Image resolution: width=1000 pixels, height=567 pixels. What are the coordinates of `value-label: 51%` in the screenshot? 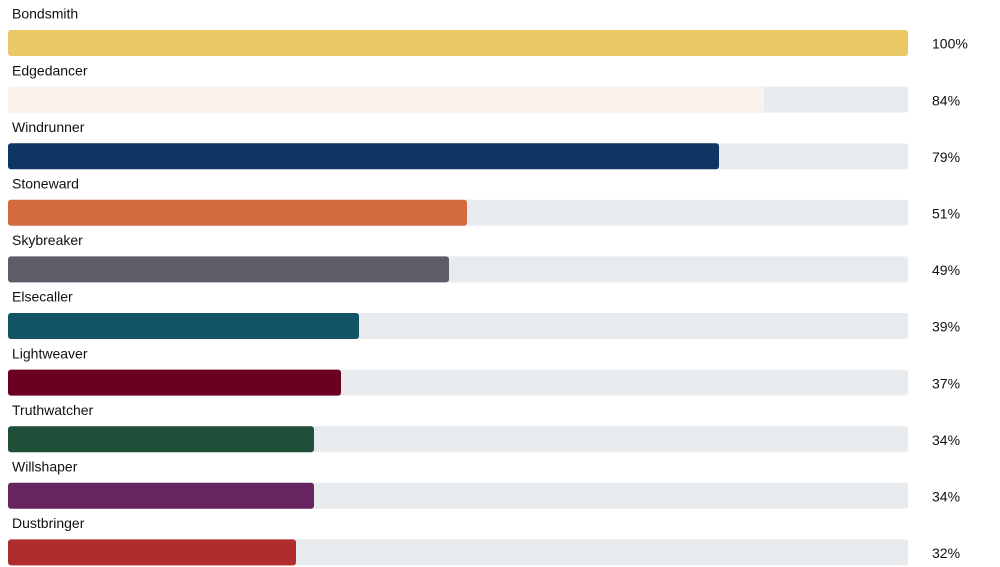 It's located at (946, 214).